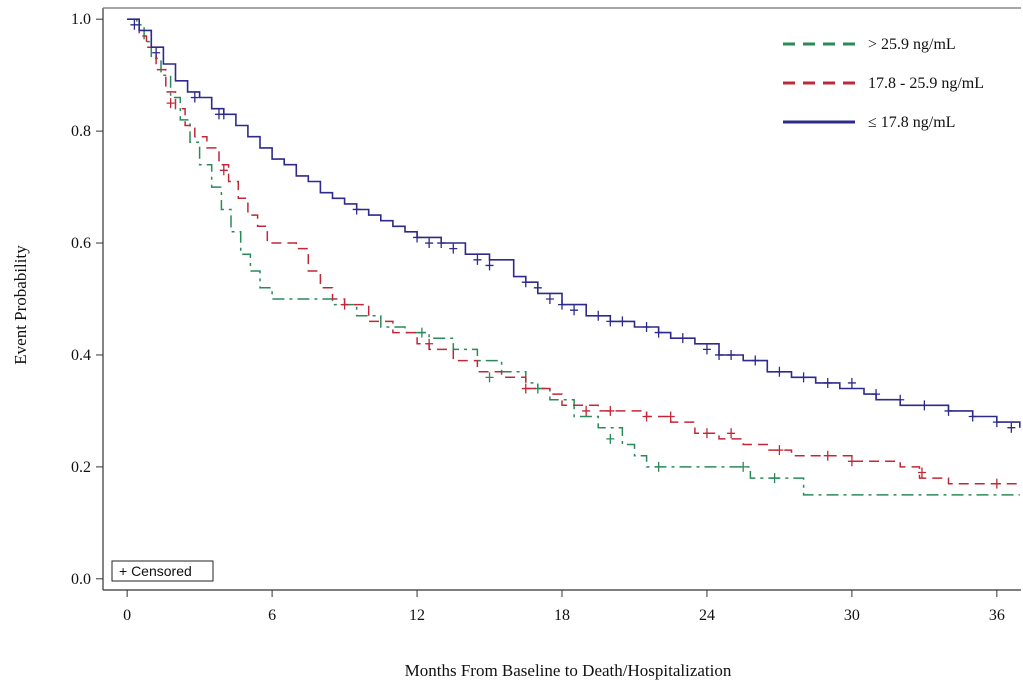 The image size is (1023, 690). I want to click on x-tick-label: 6, so click(272, 615).